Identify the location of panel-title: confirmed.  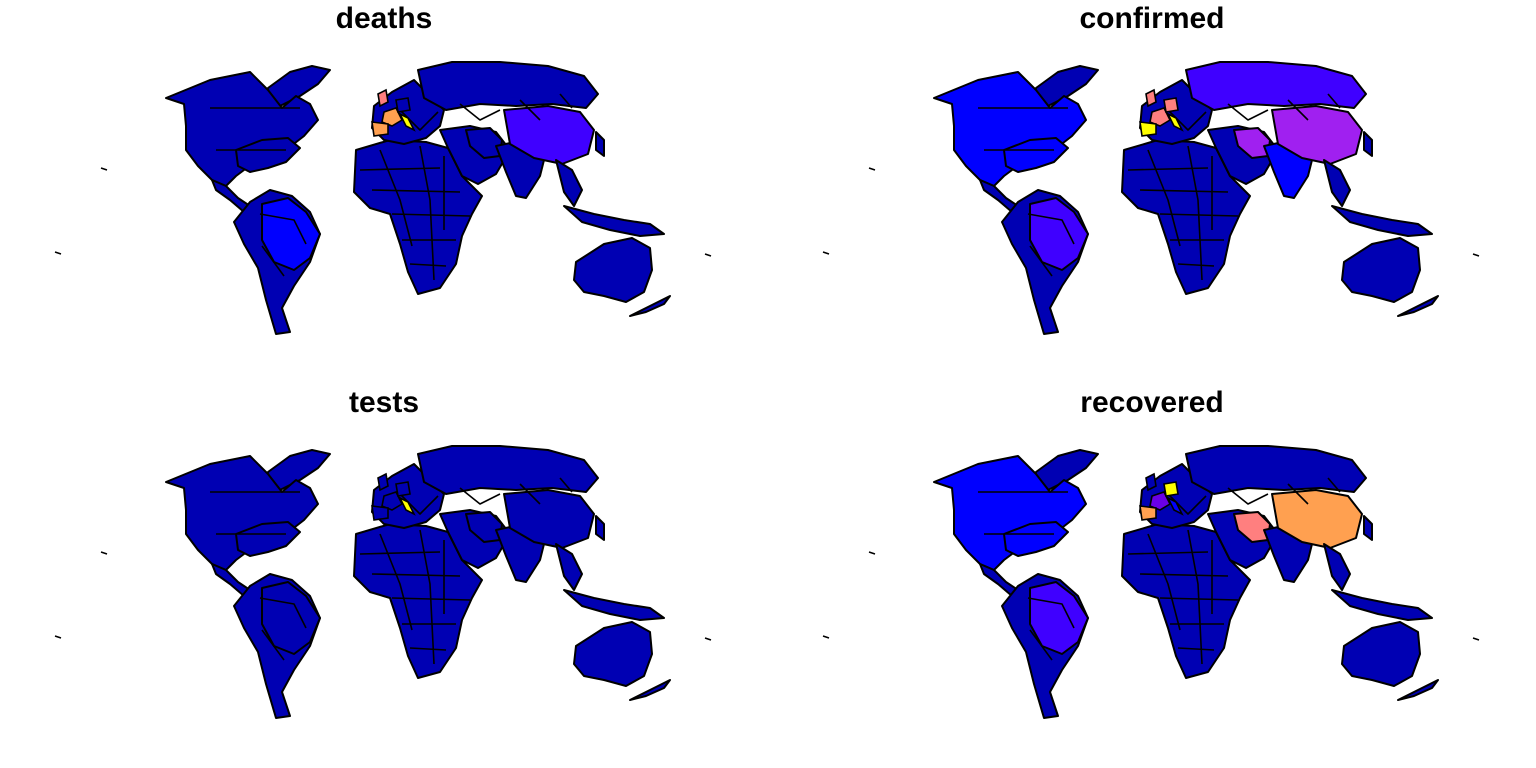
(1152, 18).